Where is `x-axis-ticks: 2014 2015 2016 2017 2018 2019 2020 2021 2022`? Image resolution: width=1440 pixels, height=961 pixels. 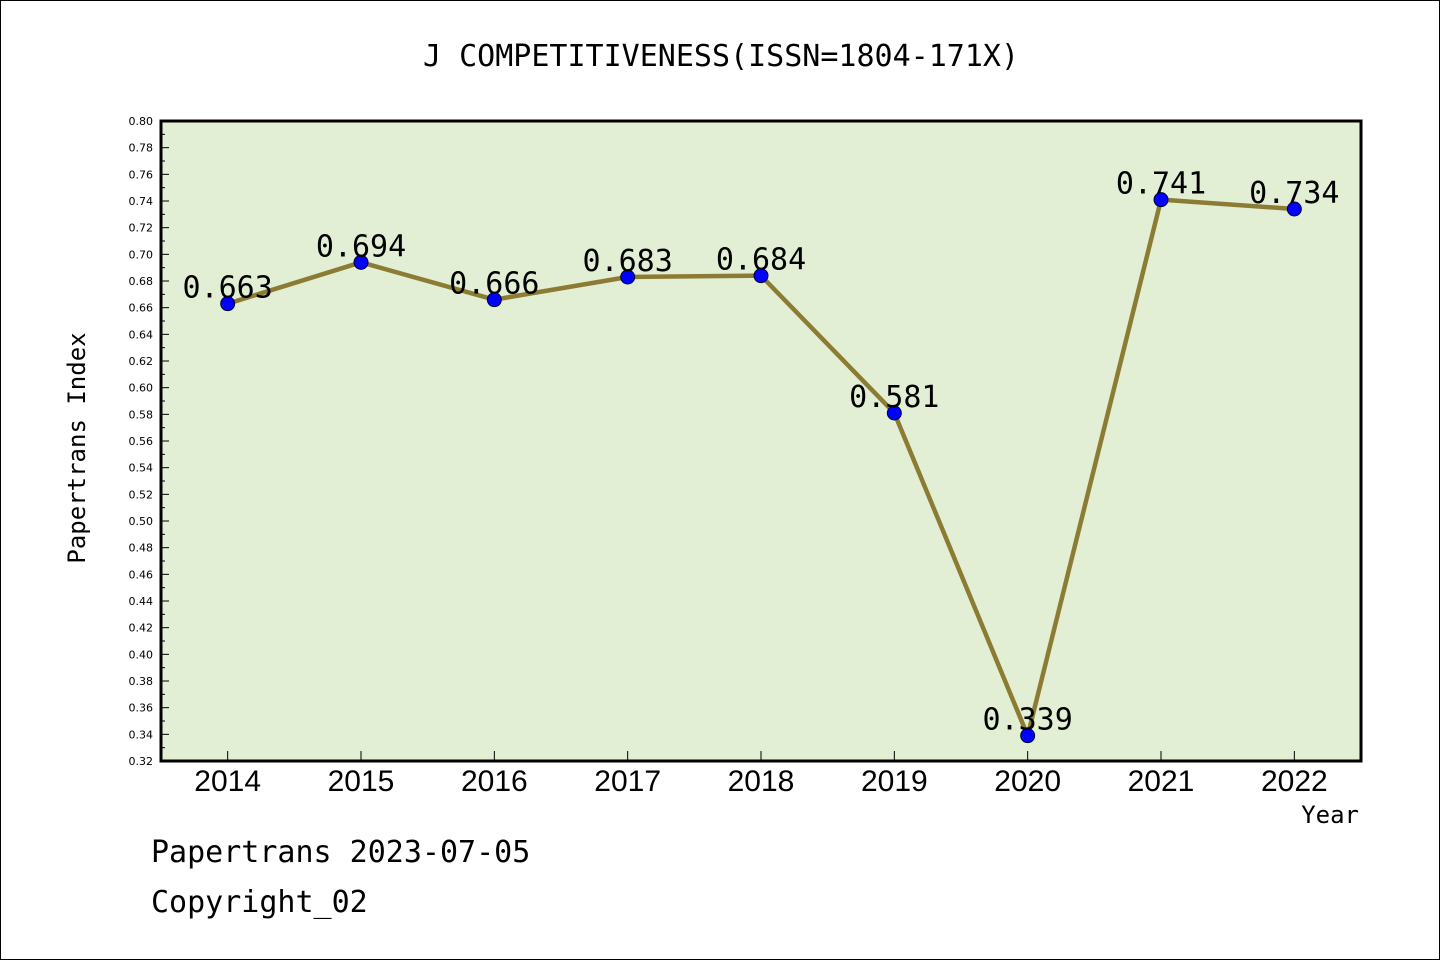
x-axis-ticks: 2014 2015 2016 2017 2018 2019 2020 2021 2022 is located at coordinates (761, 774).